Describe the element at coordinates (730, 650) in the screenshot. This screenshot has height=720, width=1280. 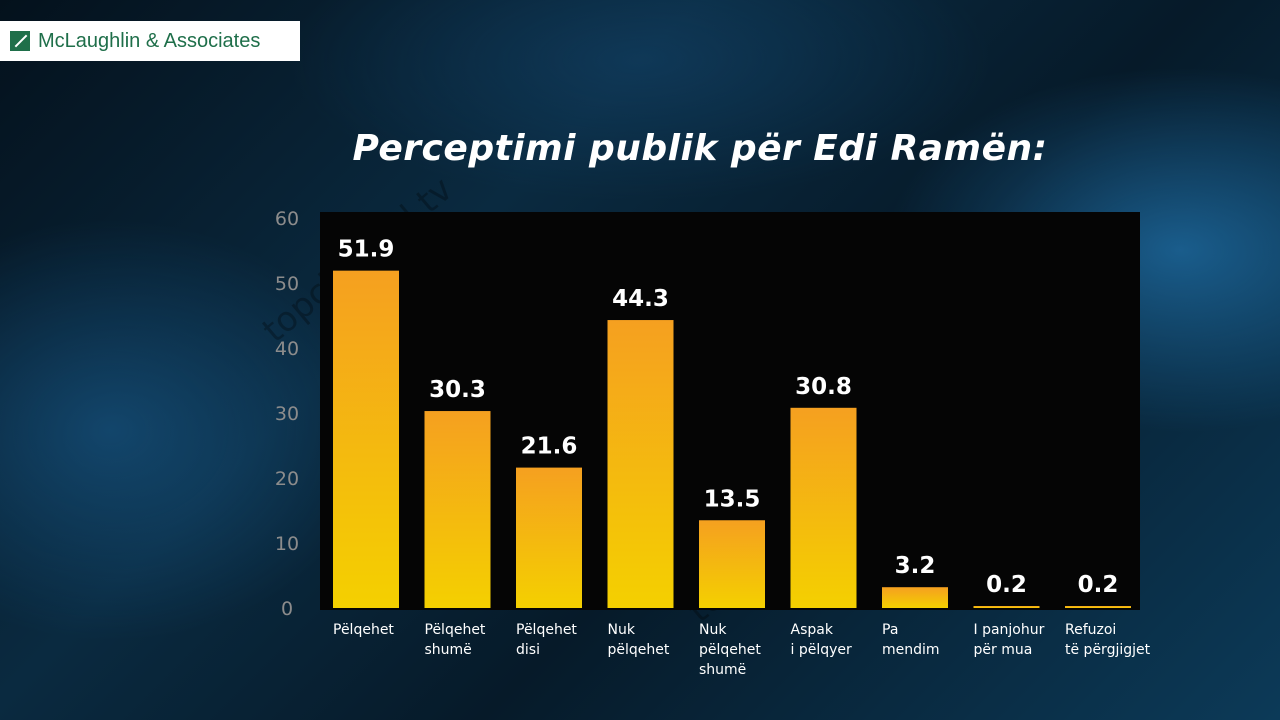
I see `x-tick-label: Nuk pëlqehet shumë` at that location.